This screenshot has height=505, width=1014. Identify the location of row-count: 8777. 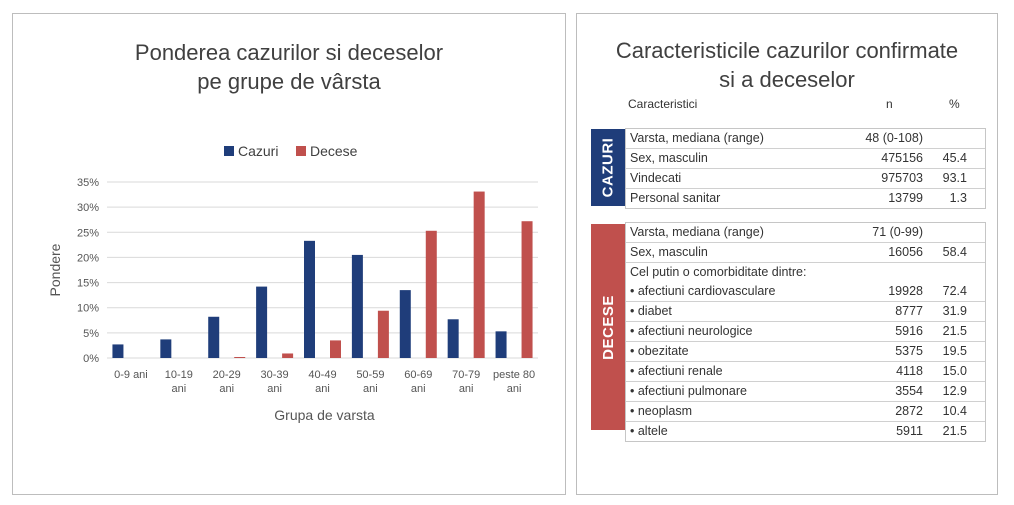
(909, 311).